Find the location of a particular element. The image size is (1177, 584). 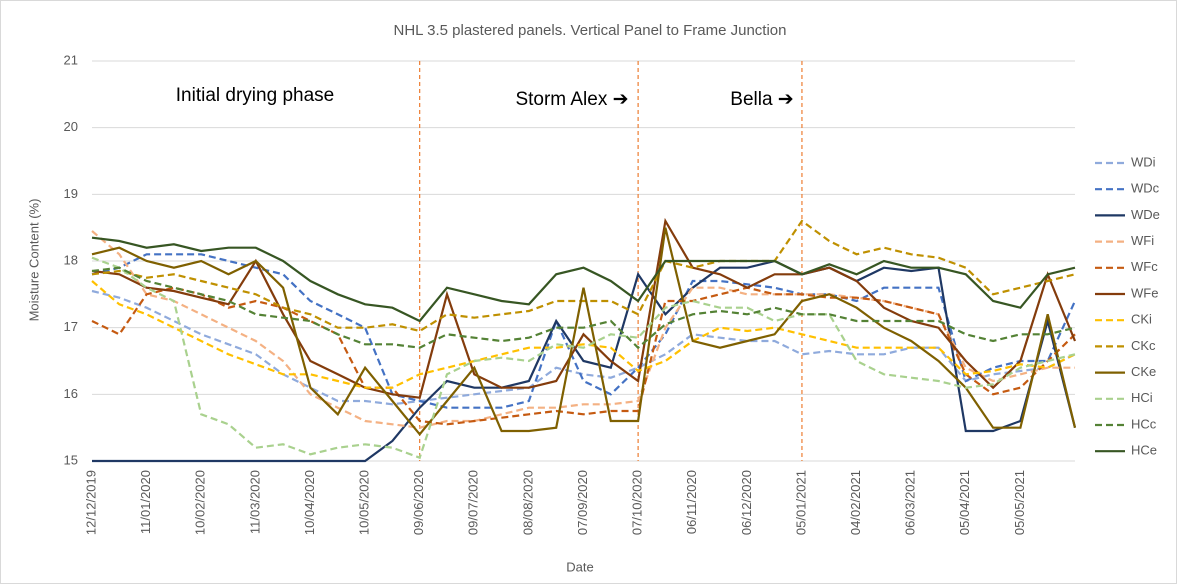

legend-label: CKe is located at coordinates (1143, 371).